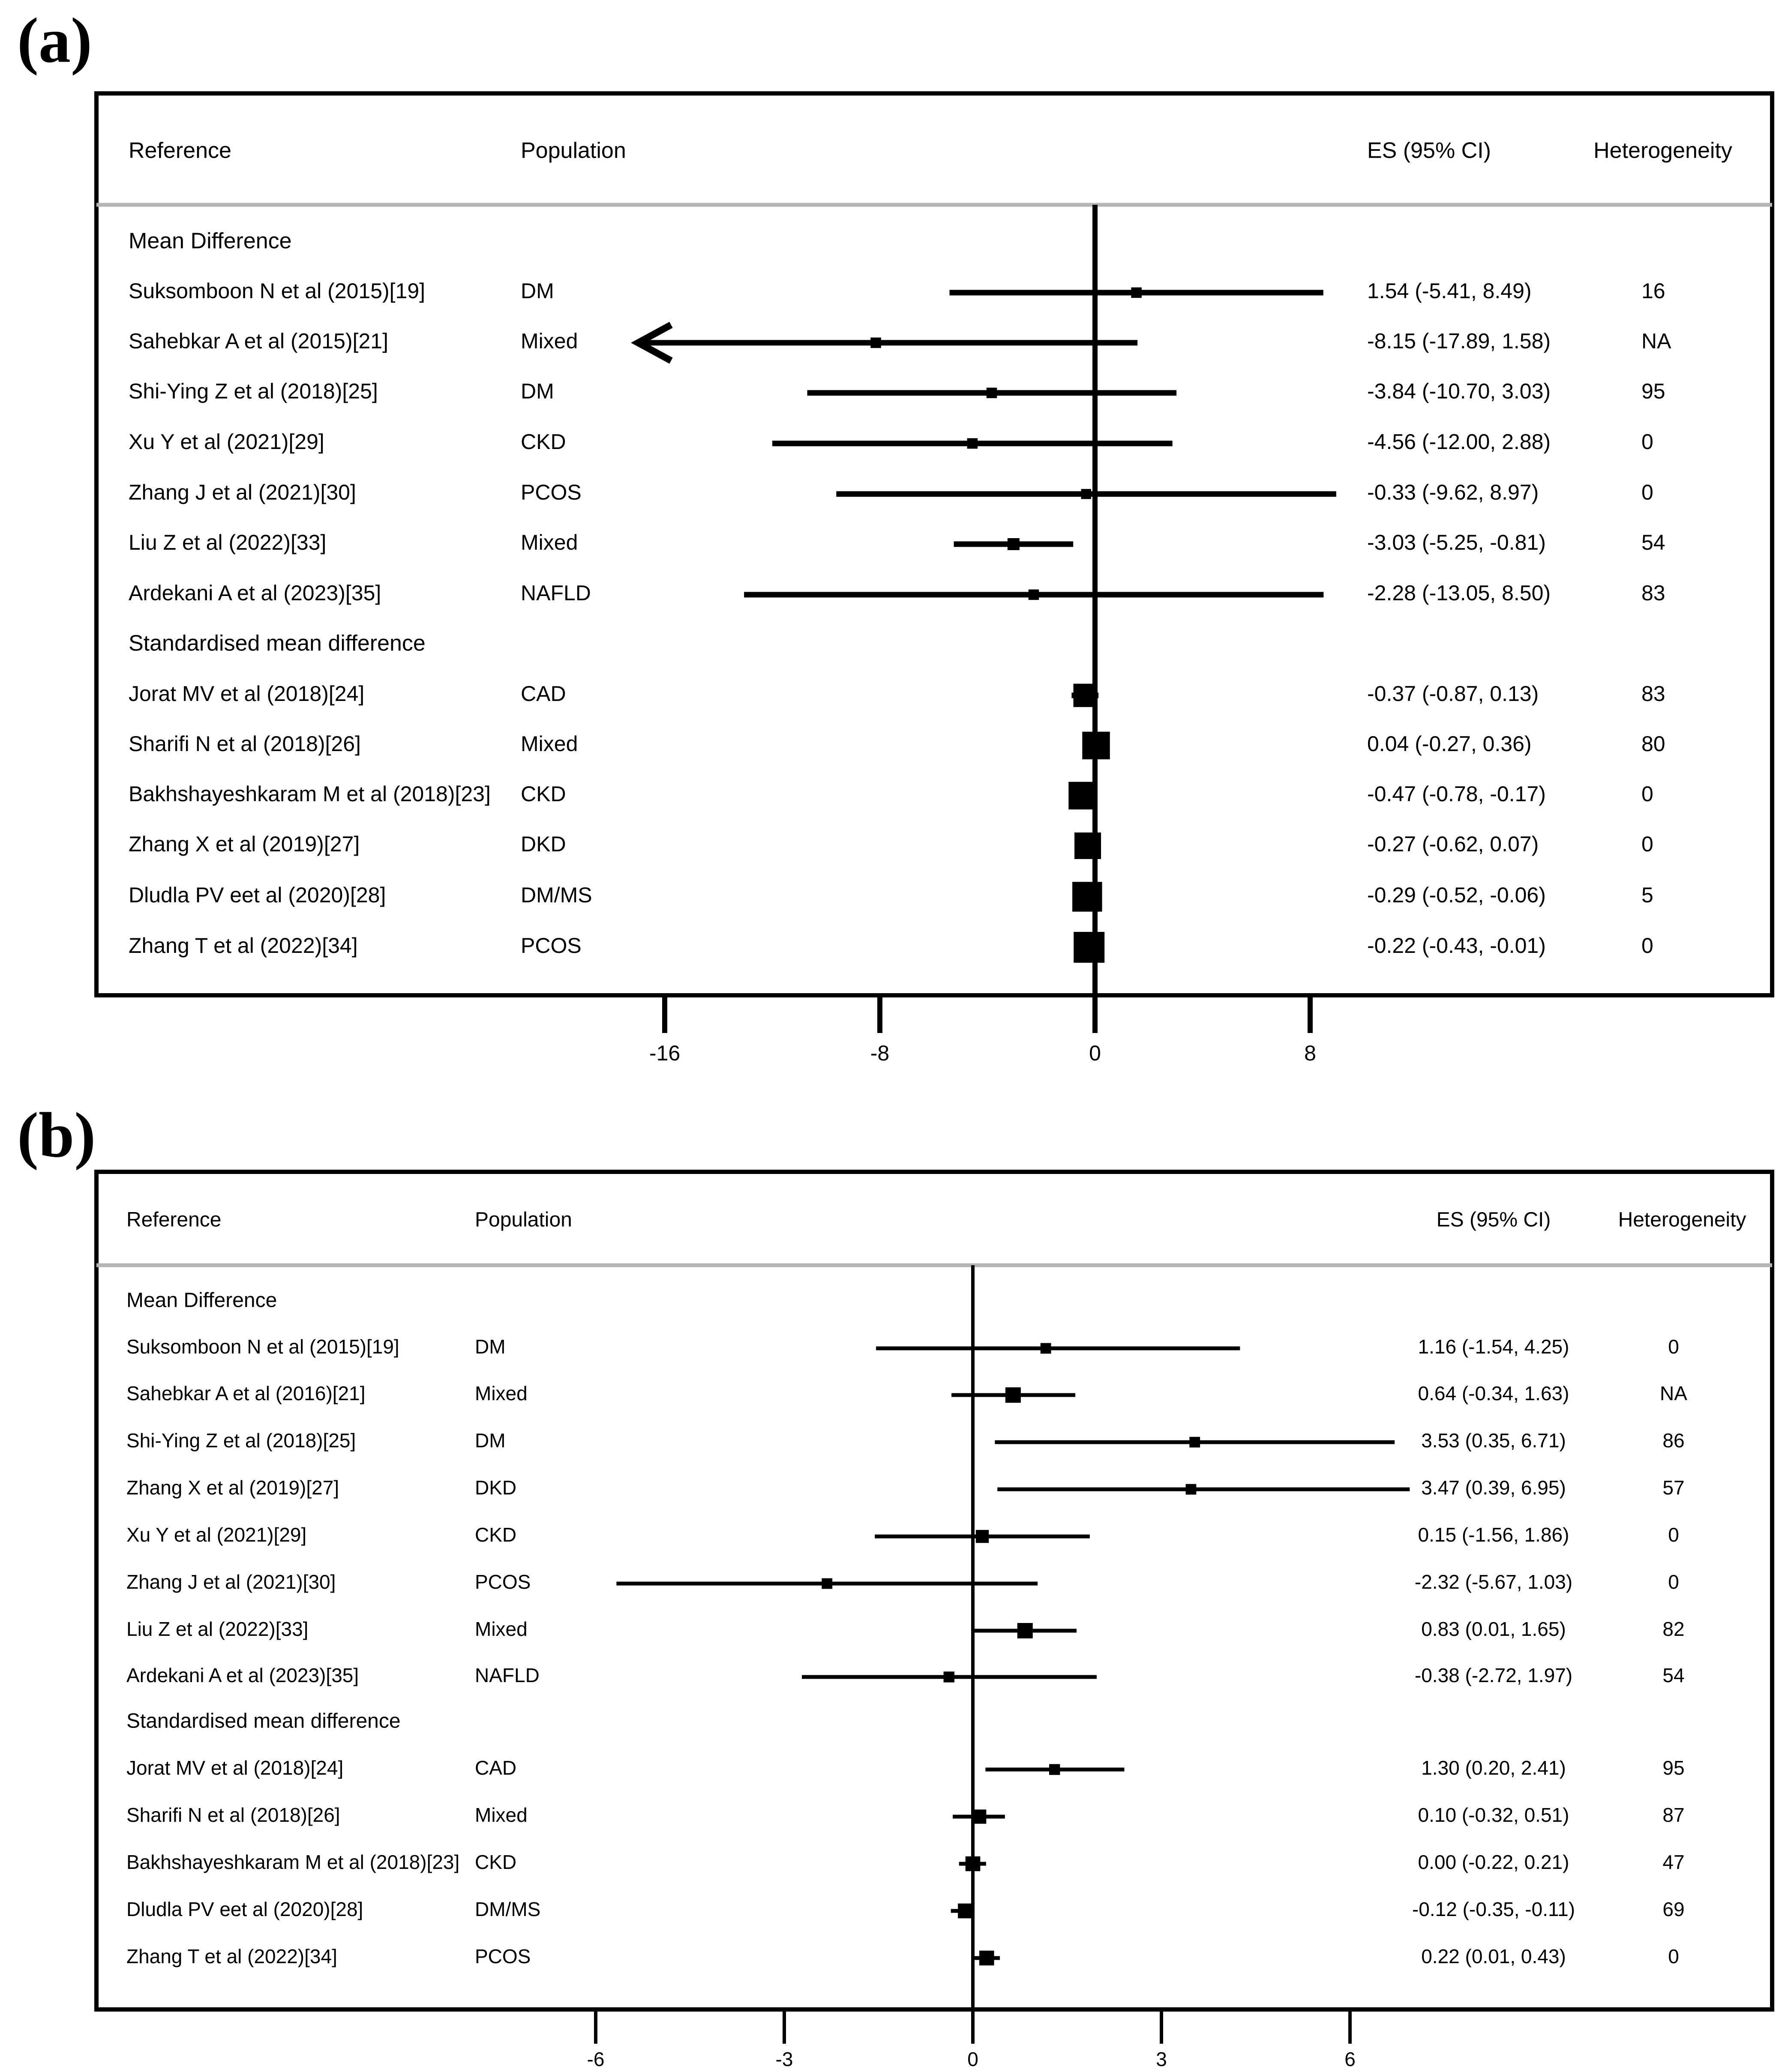  What do you see at coordinates (784, 2059) in the screenshot?
I see `x-tick-label: -3` at bounding box center [784, 2059].